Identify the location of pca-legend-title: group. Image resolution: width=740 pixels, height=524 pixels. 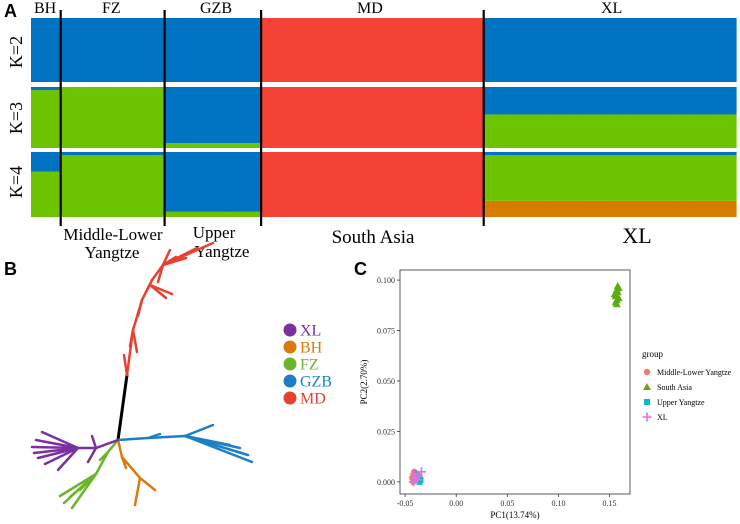
(652, 354).